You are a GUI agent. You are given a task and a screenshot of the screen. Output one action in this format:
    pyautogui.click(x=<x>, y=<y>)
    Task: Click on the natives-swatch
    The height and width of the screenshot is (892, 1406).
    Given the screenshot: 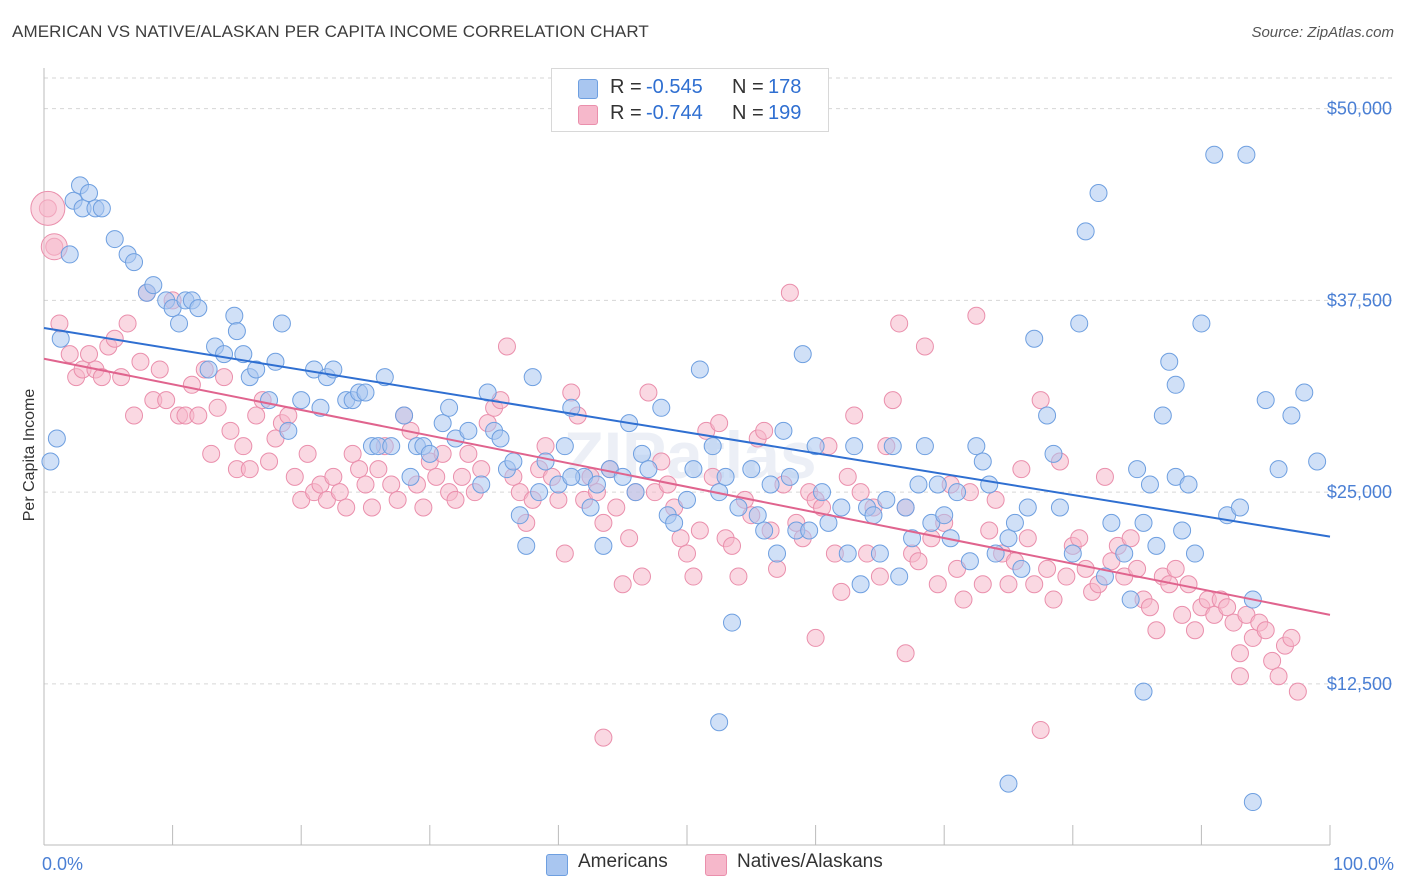 What is the action you would take?
    pyautogui.click(x=588, y=115)
    